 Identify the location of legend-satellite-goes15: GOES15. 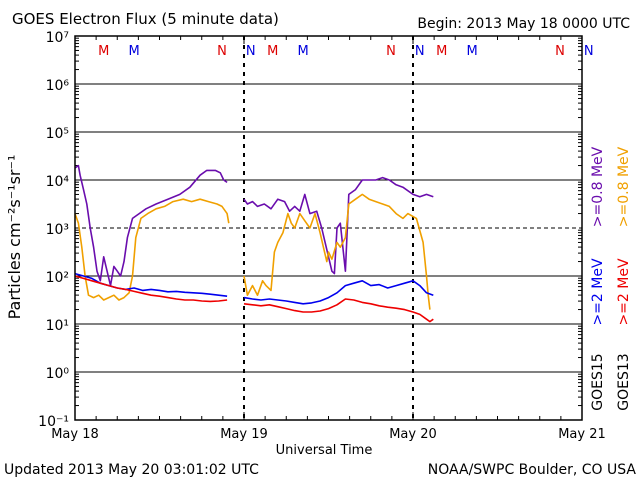
(598, 381).